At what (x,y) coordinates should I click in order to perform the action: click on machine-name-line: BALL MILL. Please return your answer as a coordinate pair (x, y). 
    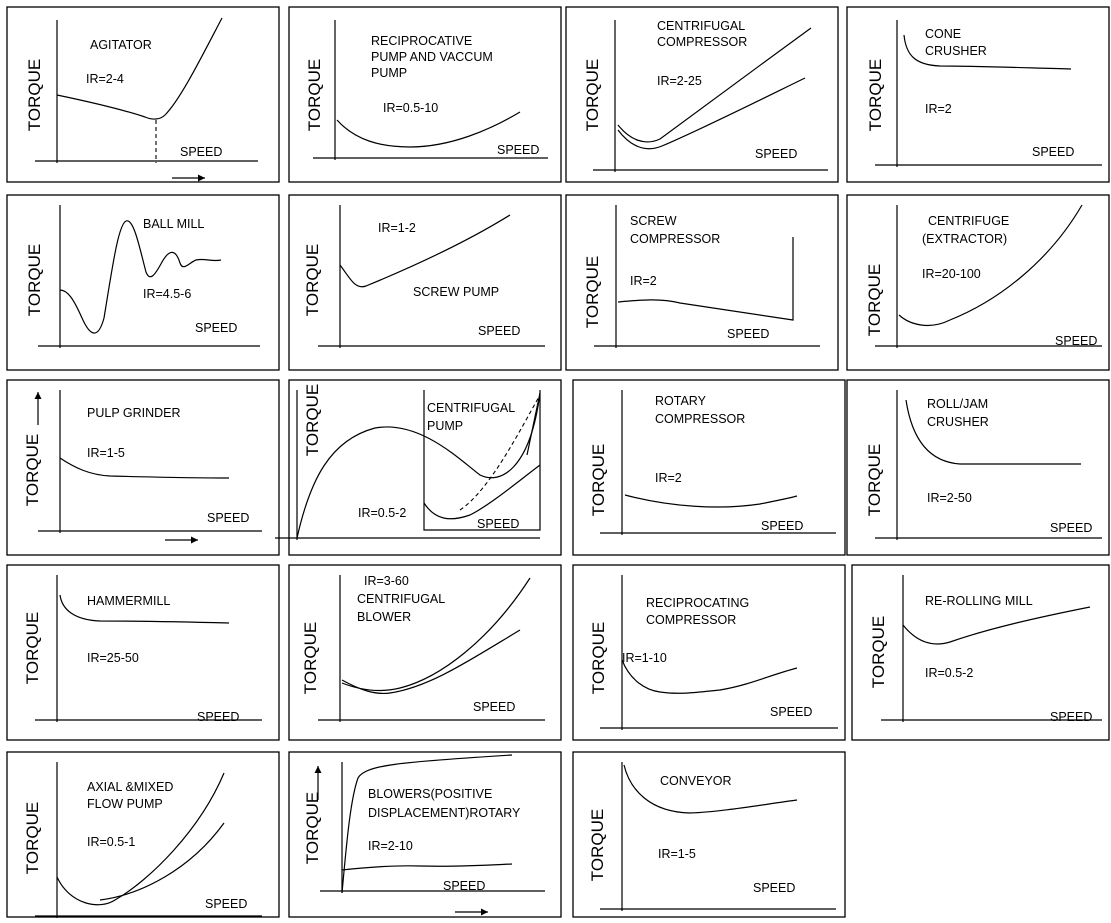
    Looking at the image, I should click on (173, 224).